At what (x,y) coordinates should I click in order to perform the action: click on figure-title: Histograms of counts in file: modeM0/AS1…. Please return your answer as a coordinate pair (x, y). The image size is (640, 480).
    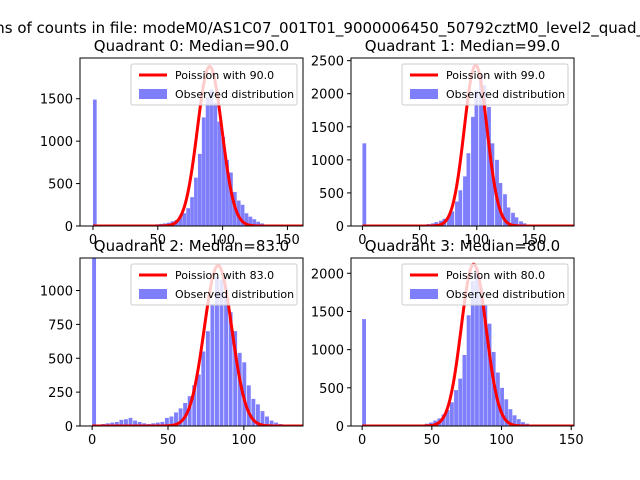
    Looking at the image, I should click on (320, 28).